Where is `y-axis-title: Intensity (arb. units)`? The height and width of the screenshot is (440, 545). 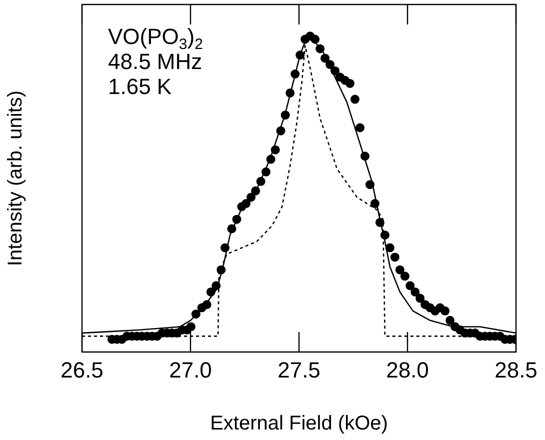
y-axis-title: Intensity (arb. units) is located at coordinates (15, 178).